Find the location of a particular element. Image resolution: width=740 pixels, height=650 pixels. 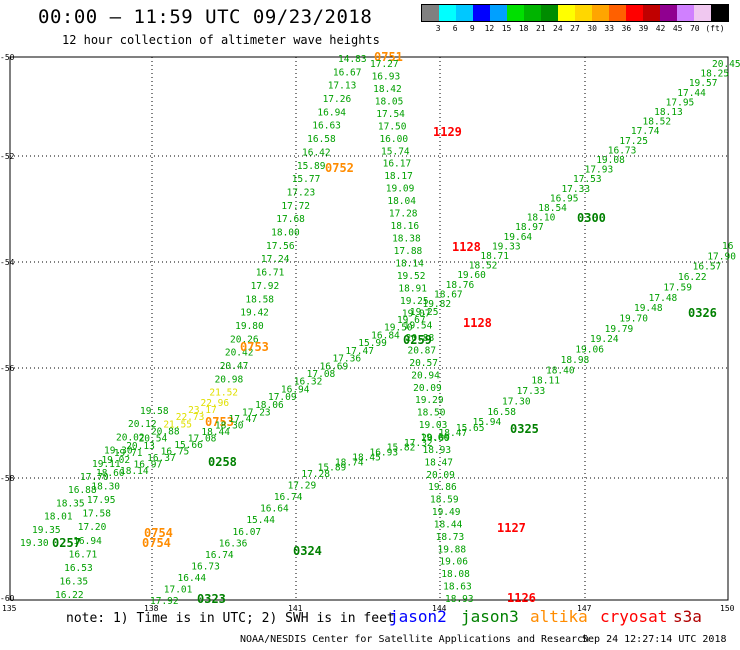

wave-height-label: 18.08 is located at coordinates (455, 574).